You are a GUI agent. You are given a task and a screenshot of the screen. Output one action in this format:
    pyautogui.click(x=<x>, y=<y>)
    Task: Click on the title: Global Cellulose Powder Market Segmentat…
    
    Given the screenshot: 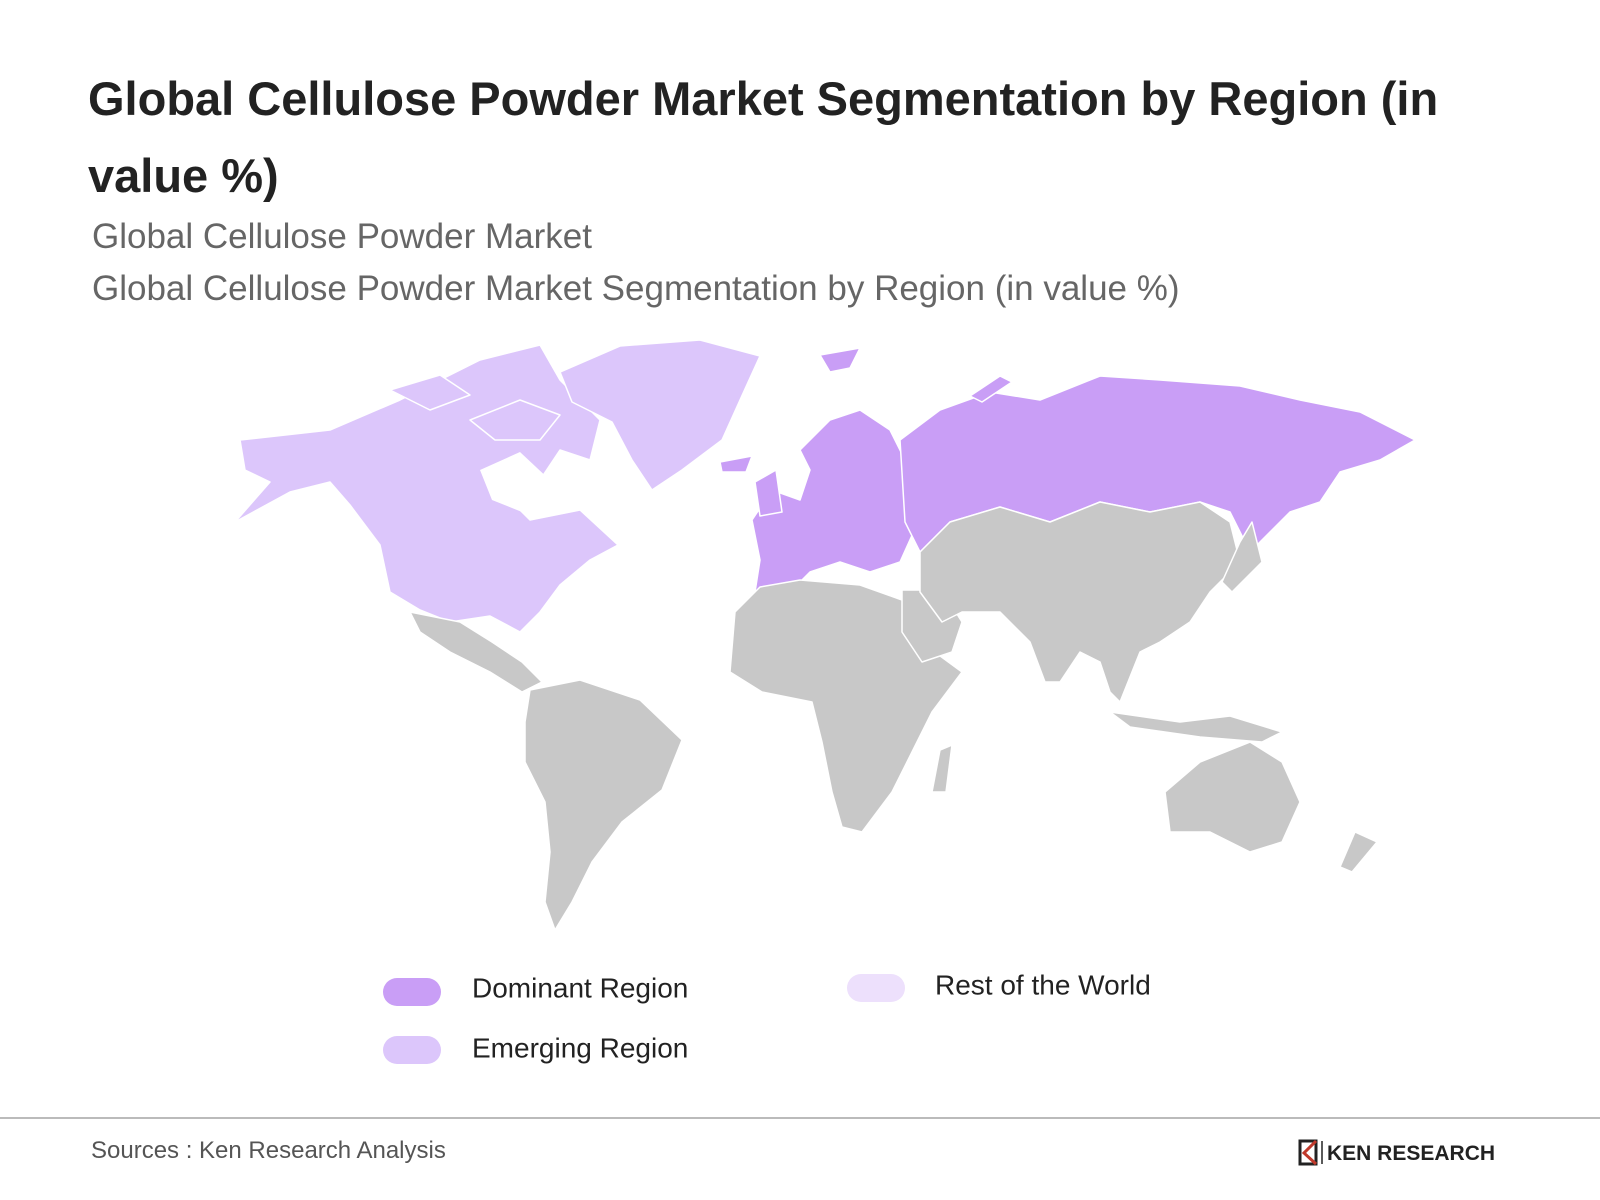 What is the action you would take?
    pyautogui.click(x=763, y=98)
    